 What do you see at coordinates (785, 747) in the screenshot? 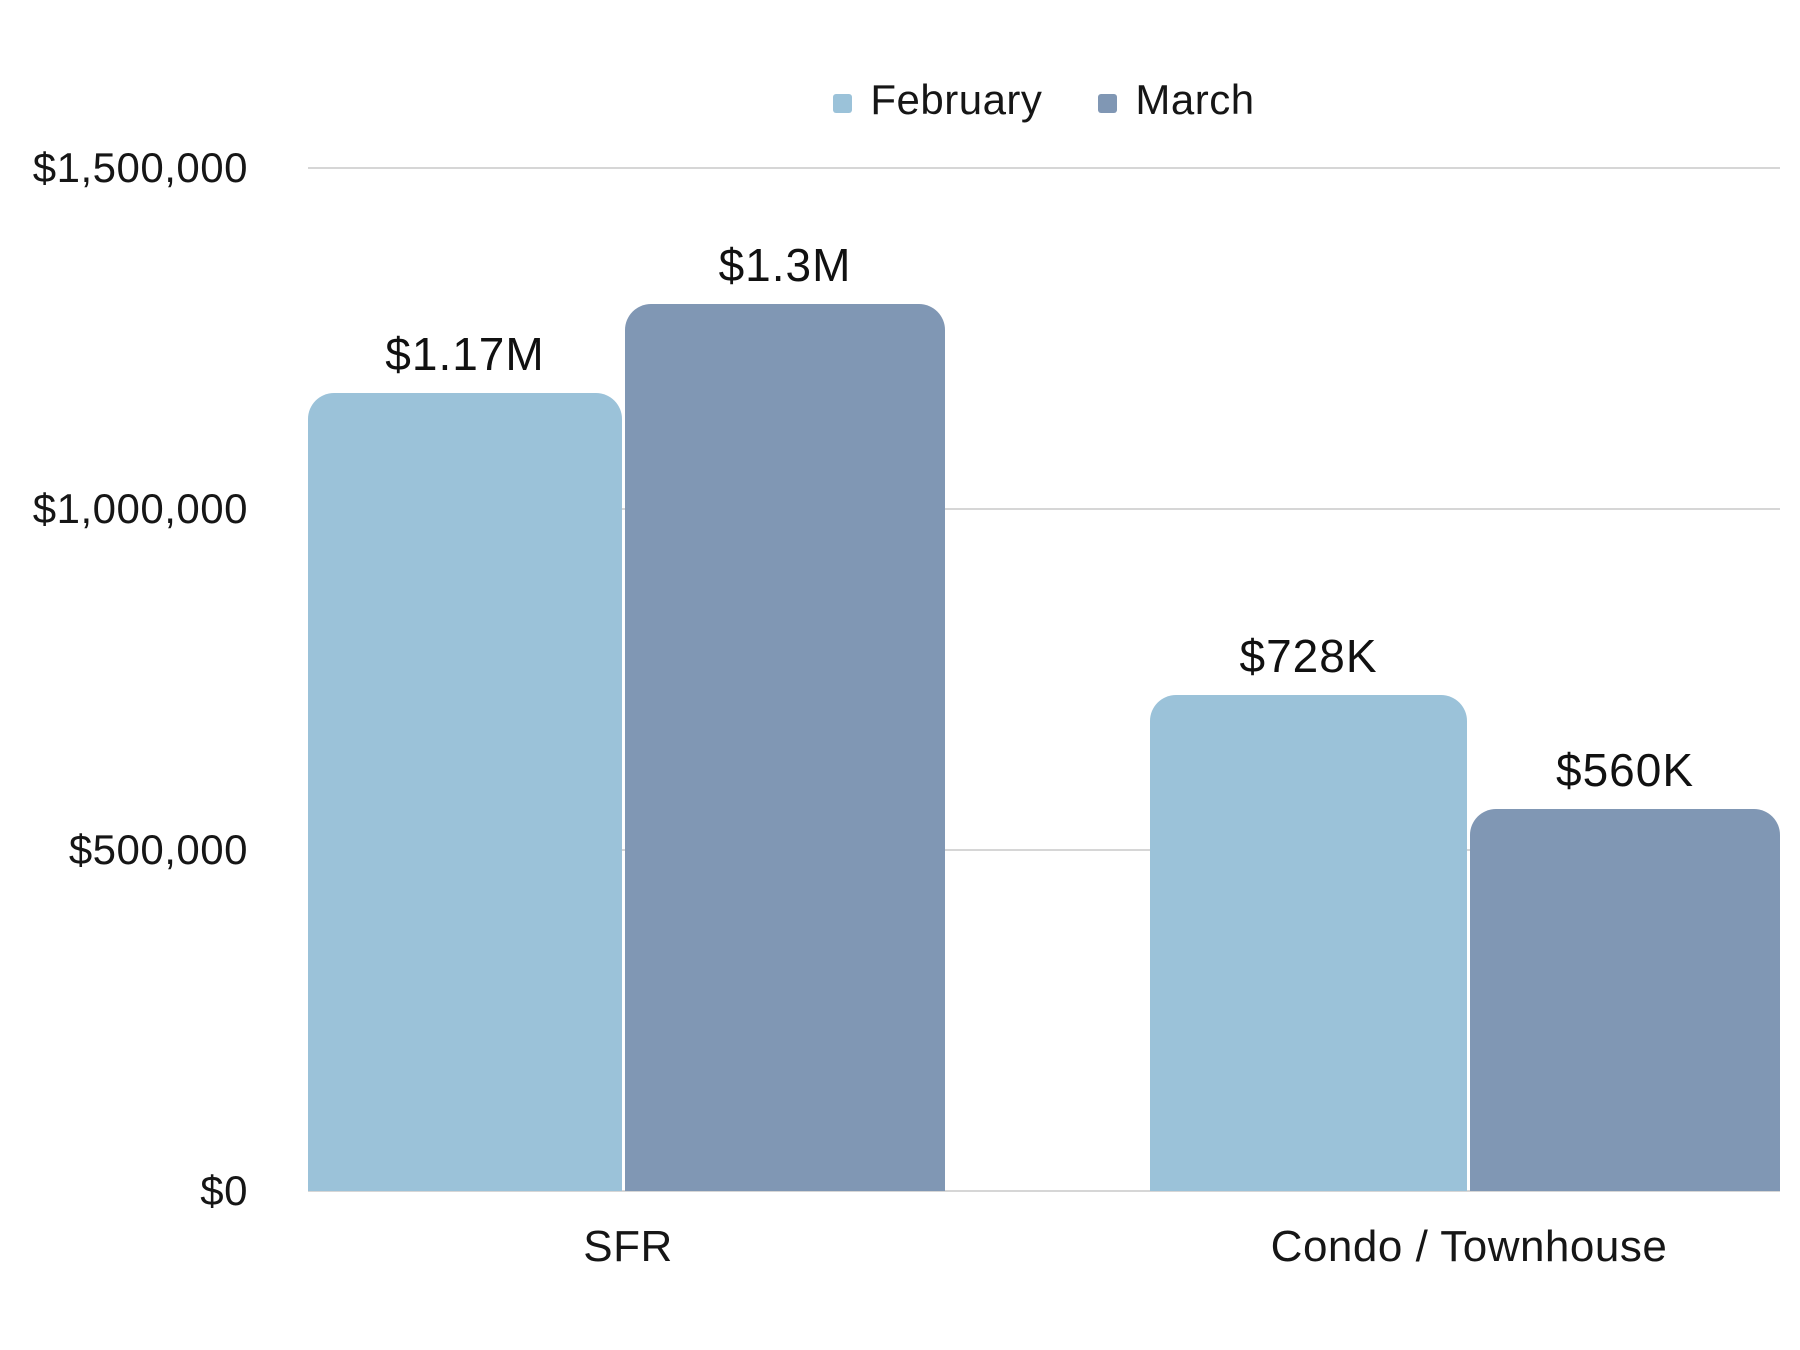
I see `bar-march-sfr` at bounding box center [785, 747].